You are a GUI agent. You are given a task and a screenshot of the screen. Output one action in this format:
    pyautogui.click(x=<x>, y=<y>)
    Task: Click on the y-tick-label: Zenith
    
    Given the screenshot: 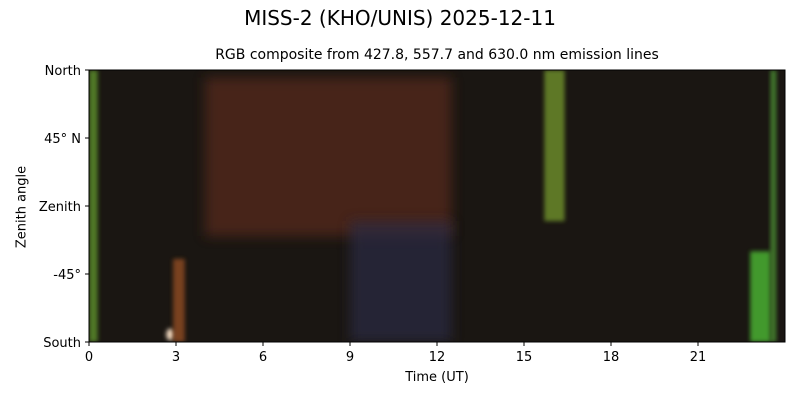 What is the action you would take?
    pyautogui.click(x=60, y=207)
    